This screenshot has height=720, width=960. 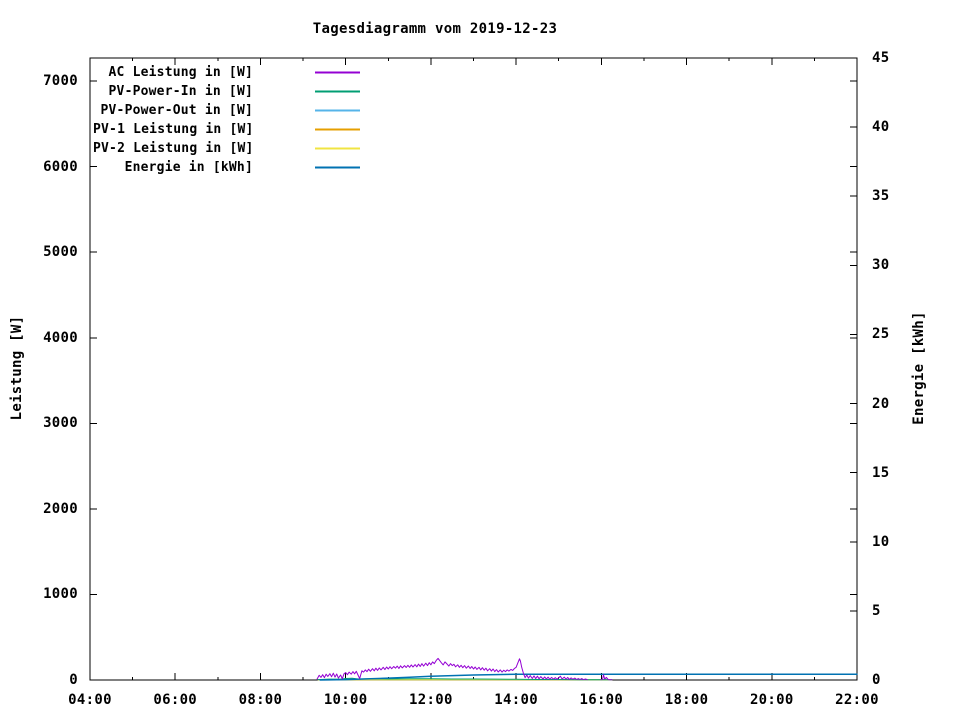 What do you see at coordinates (345, 700) in the screenshot?
I see `x-tick-label: 10:00` at bounding box center [345, 700].